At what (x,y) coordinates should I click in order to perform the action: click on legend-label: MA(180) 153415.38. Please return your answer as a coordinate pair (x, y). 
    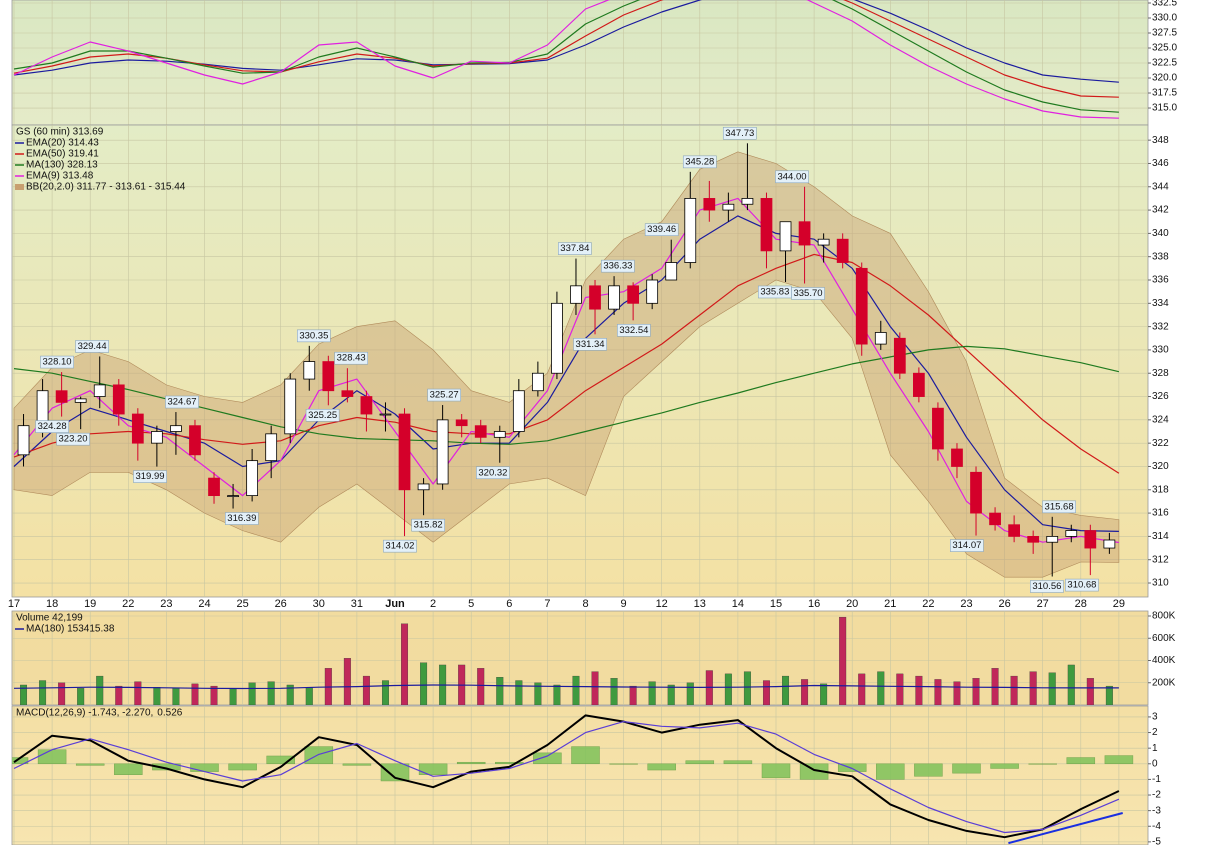
    Looking at the image, I should click on (70, 629).